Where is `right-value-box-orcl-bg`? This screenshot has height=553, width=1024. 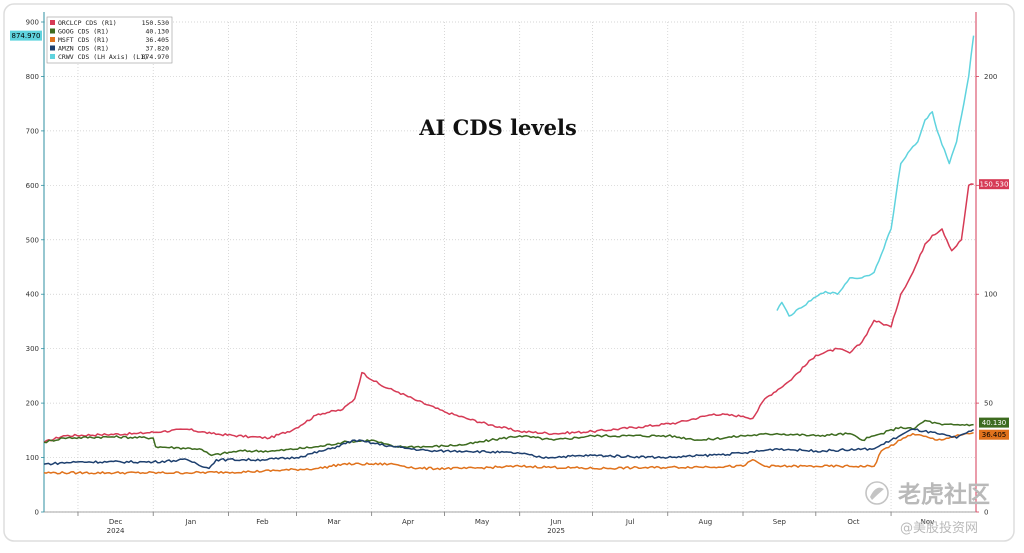
right-value-box-orcl-bg is located at coordinates (994, 184).